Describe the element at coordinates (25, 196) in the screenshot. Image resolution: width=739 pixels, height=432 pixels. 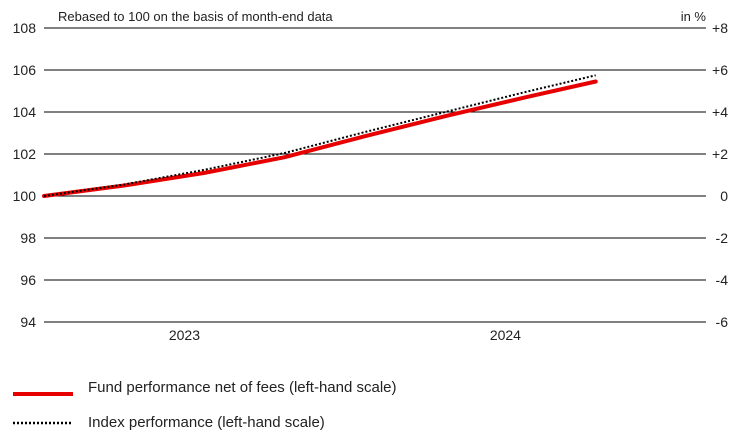
I see `left-tick-label: 100` at that location.